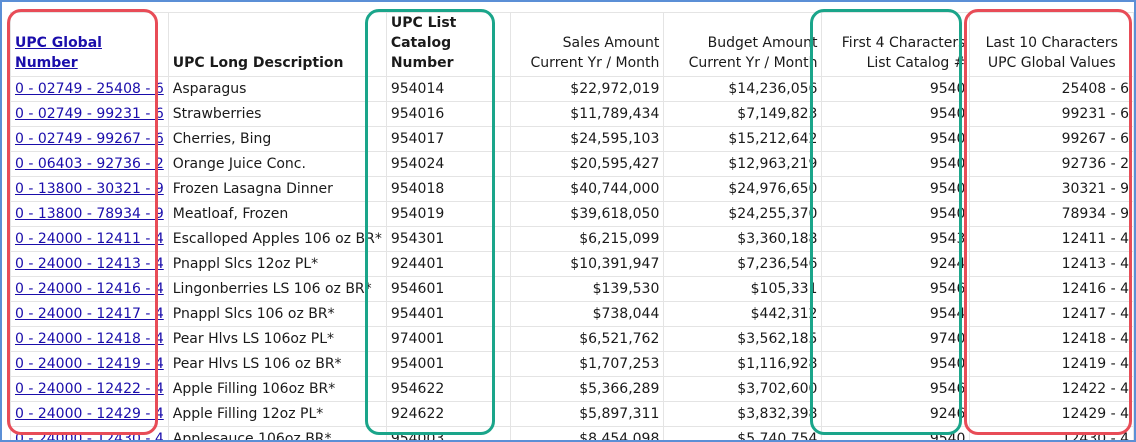 This screenshot has height=442, width=1136. I want to click on sales-amount-cell: $6,215,099, so click(587, 239).